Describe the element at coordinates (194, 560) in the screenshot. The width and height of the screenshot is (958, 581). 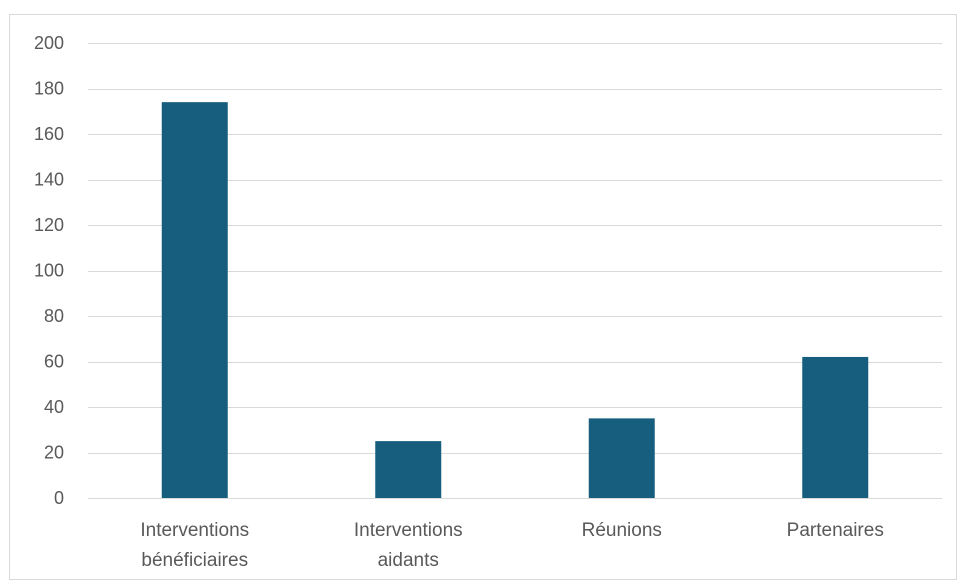
I see `x-category-label-line: bénéficiaires` at that location.